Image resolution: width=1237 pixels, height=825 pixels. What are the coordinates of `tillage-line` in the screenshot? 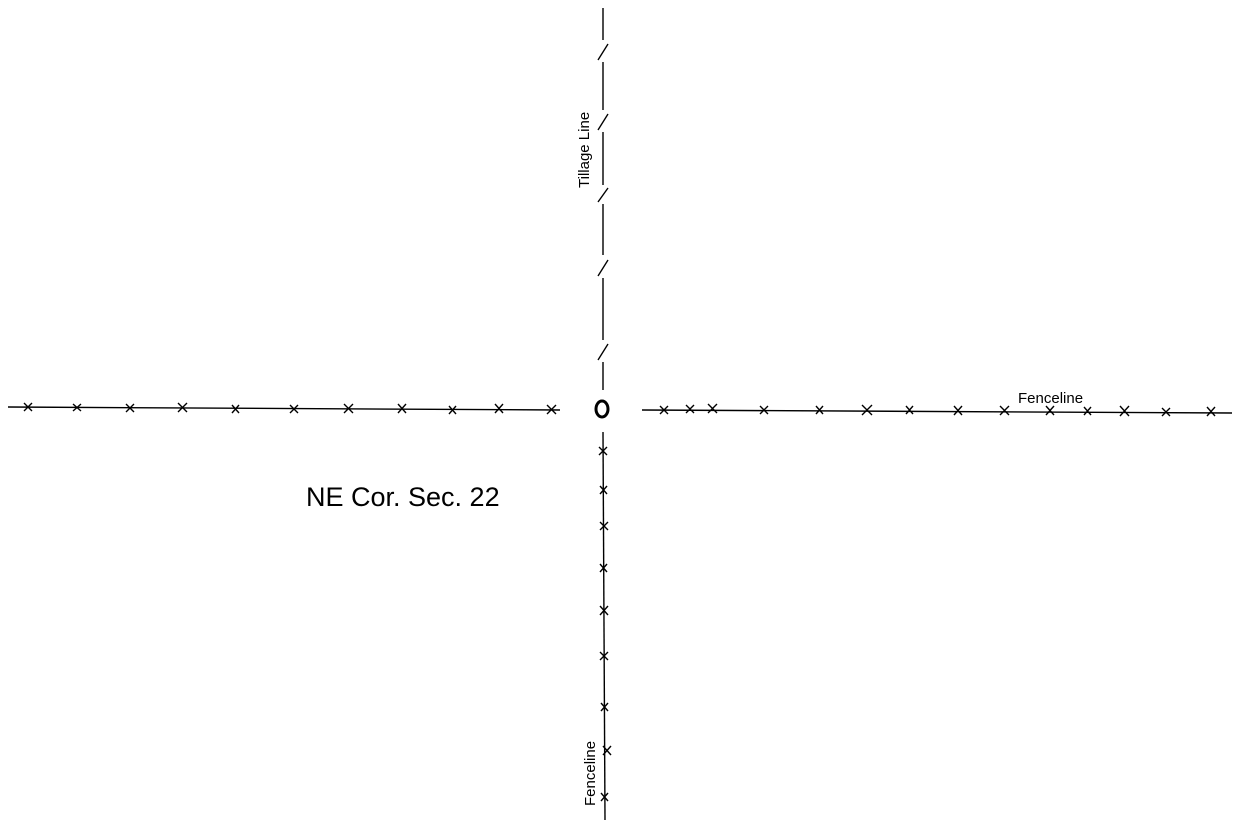 It's located at (603, 199).